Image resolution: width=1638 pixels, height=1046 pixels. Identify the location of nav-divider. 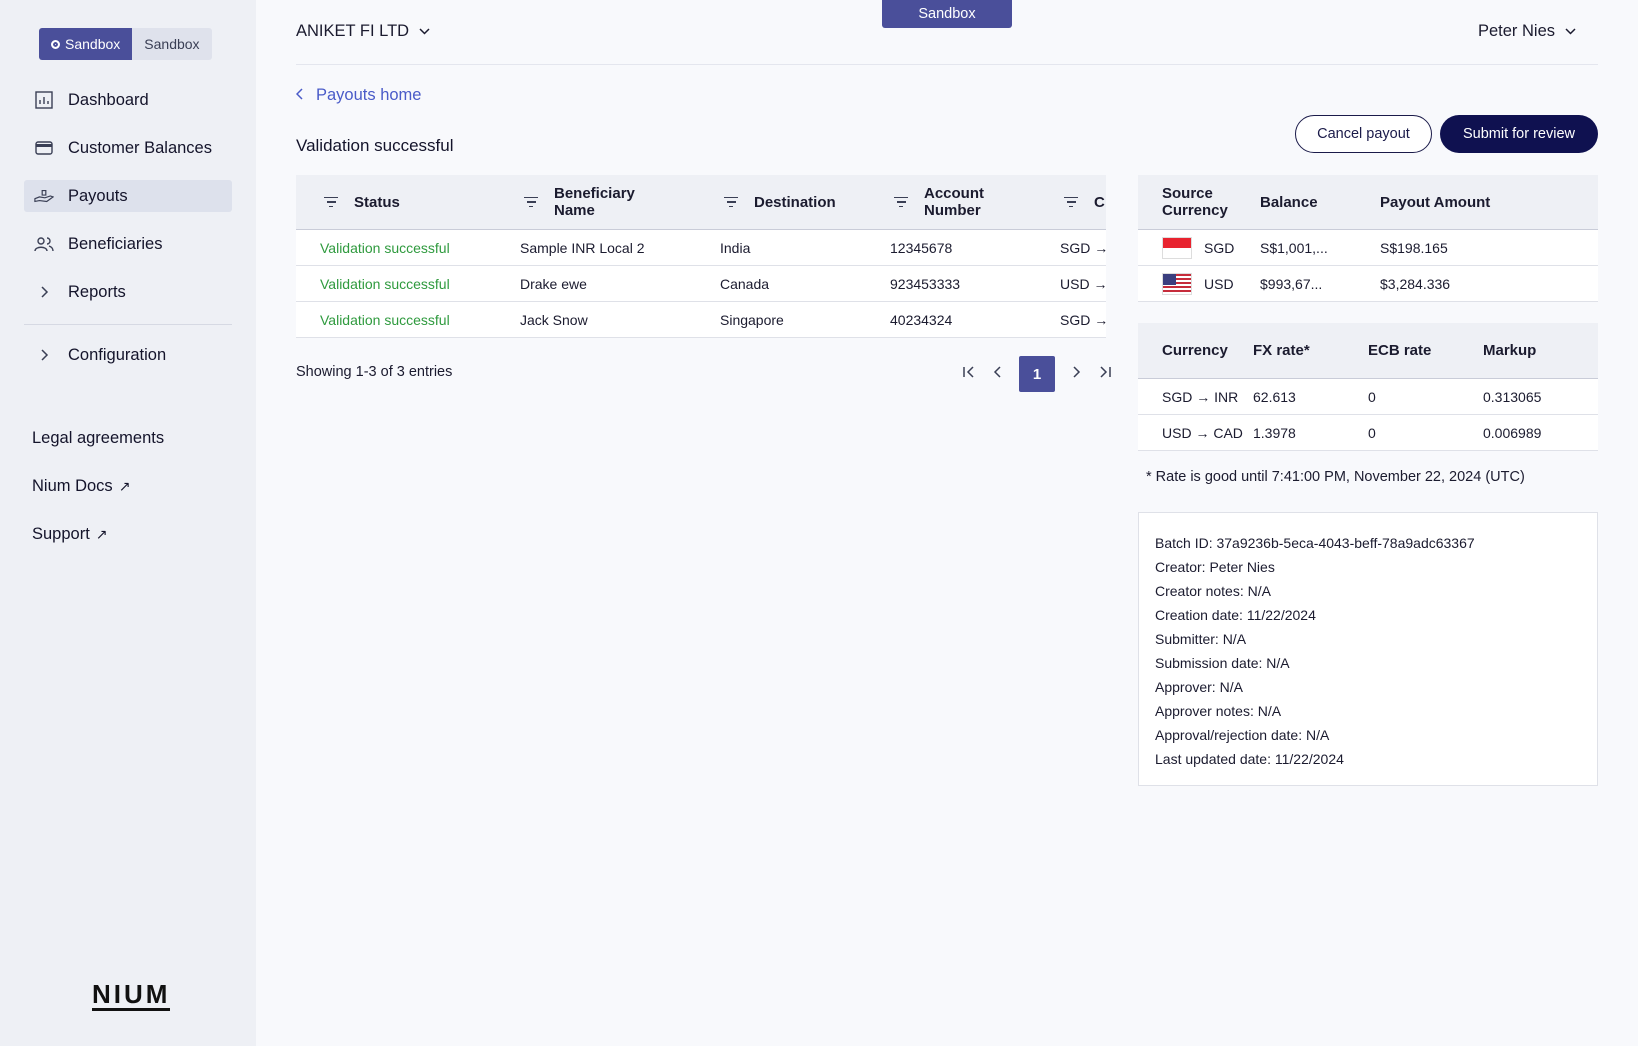
(128, 324).